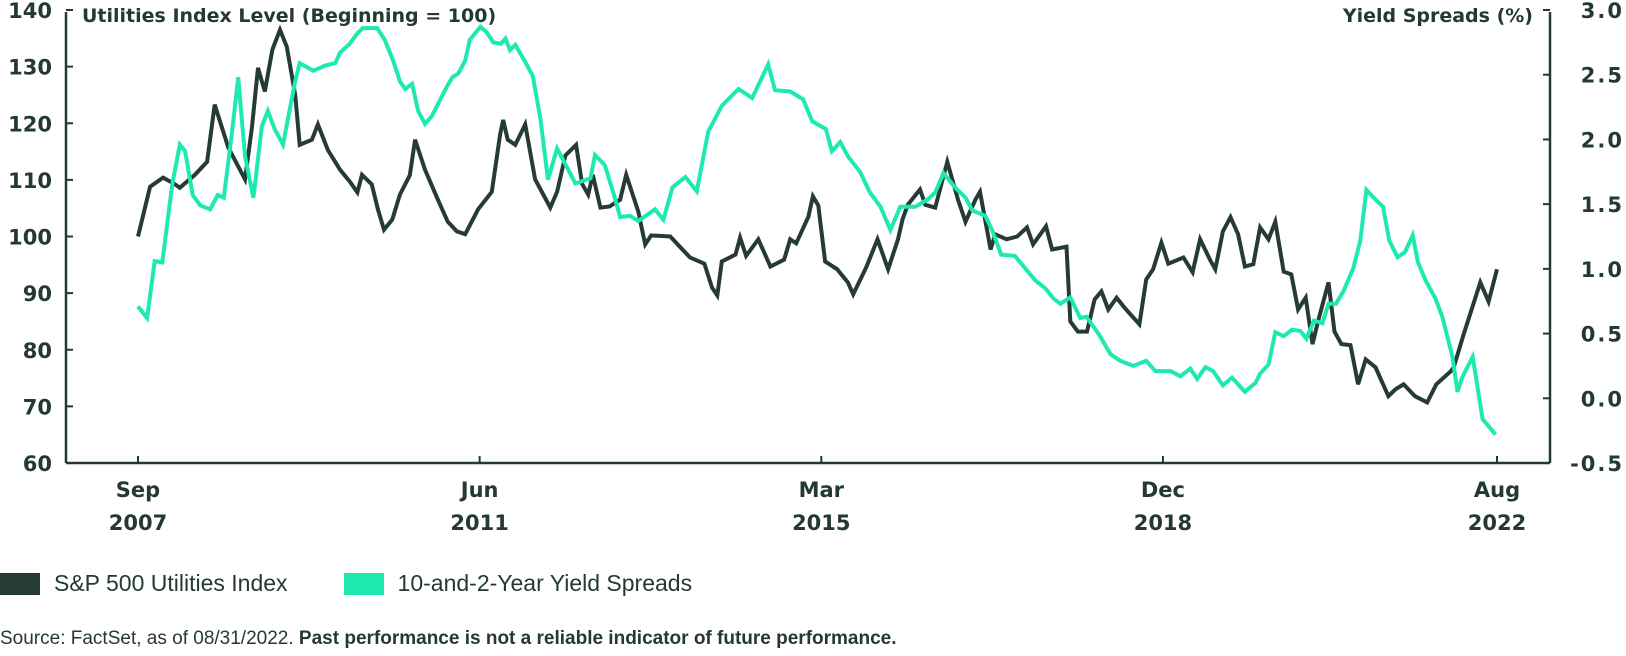 The image size is (1626, 656). I want to click on legend-item-yield-spreads: 10-and-2-Year Yield Spreads, so click(518, 583).